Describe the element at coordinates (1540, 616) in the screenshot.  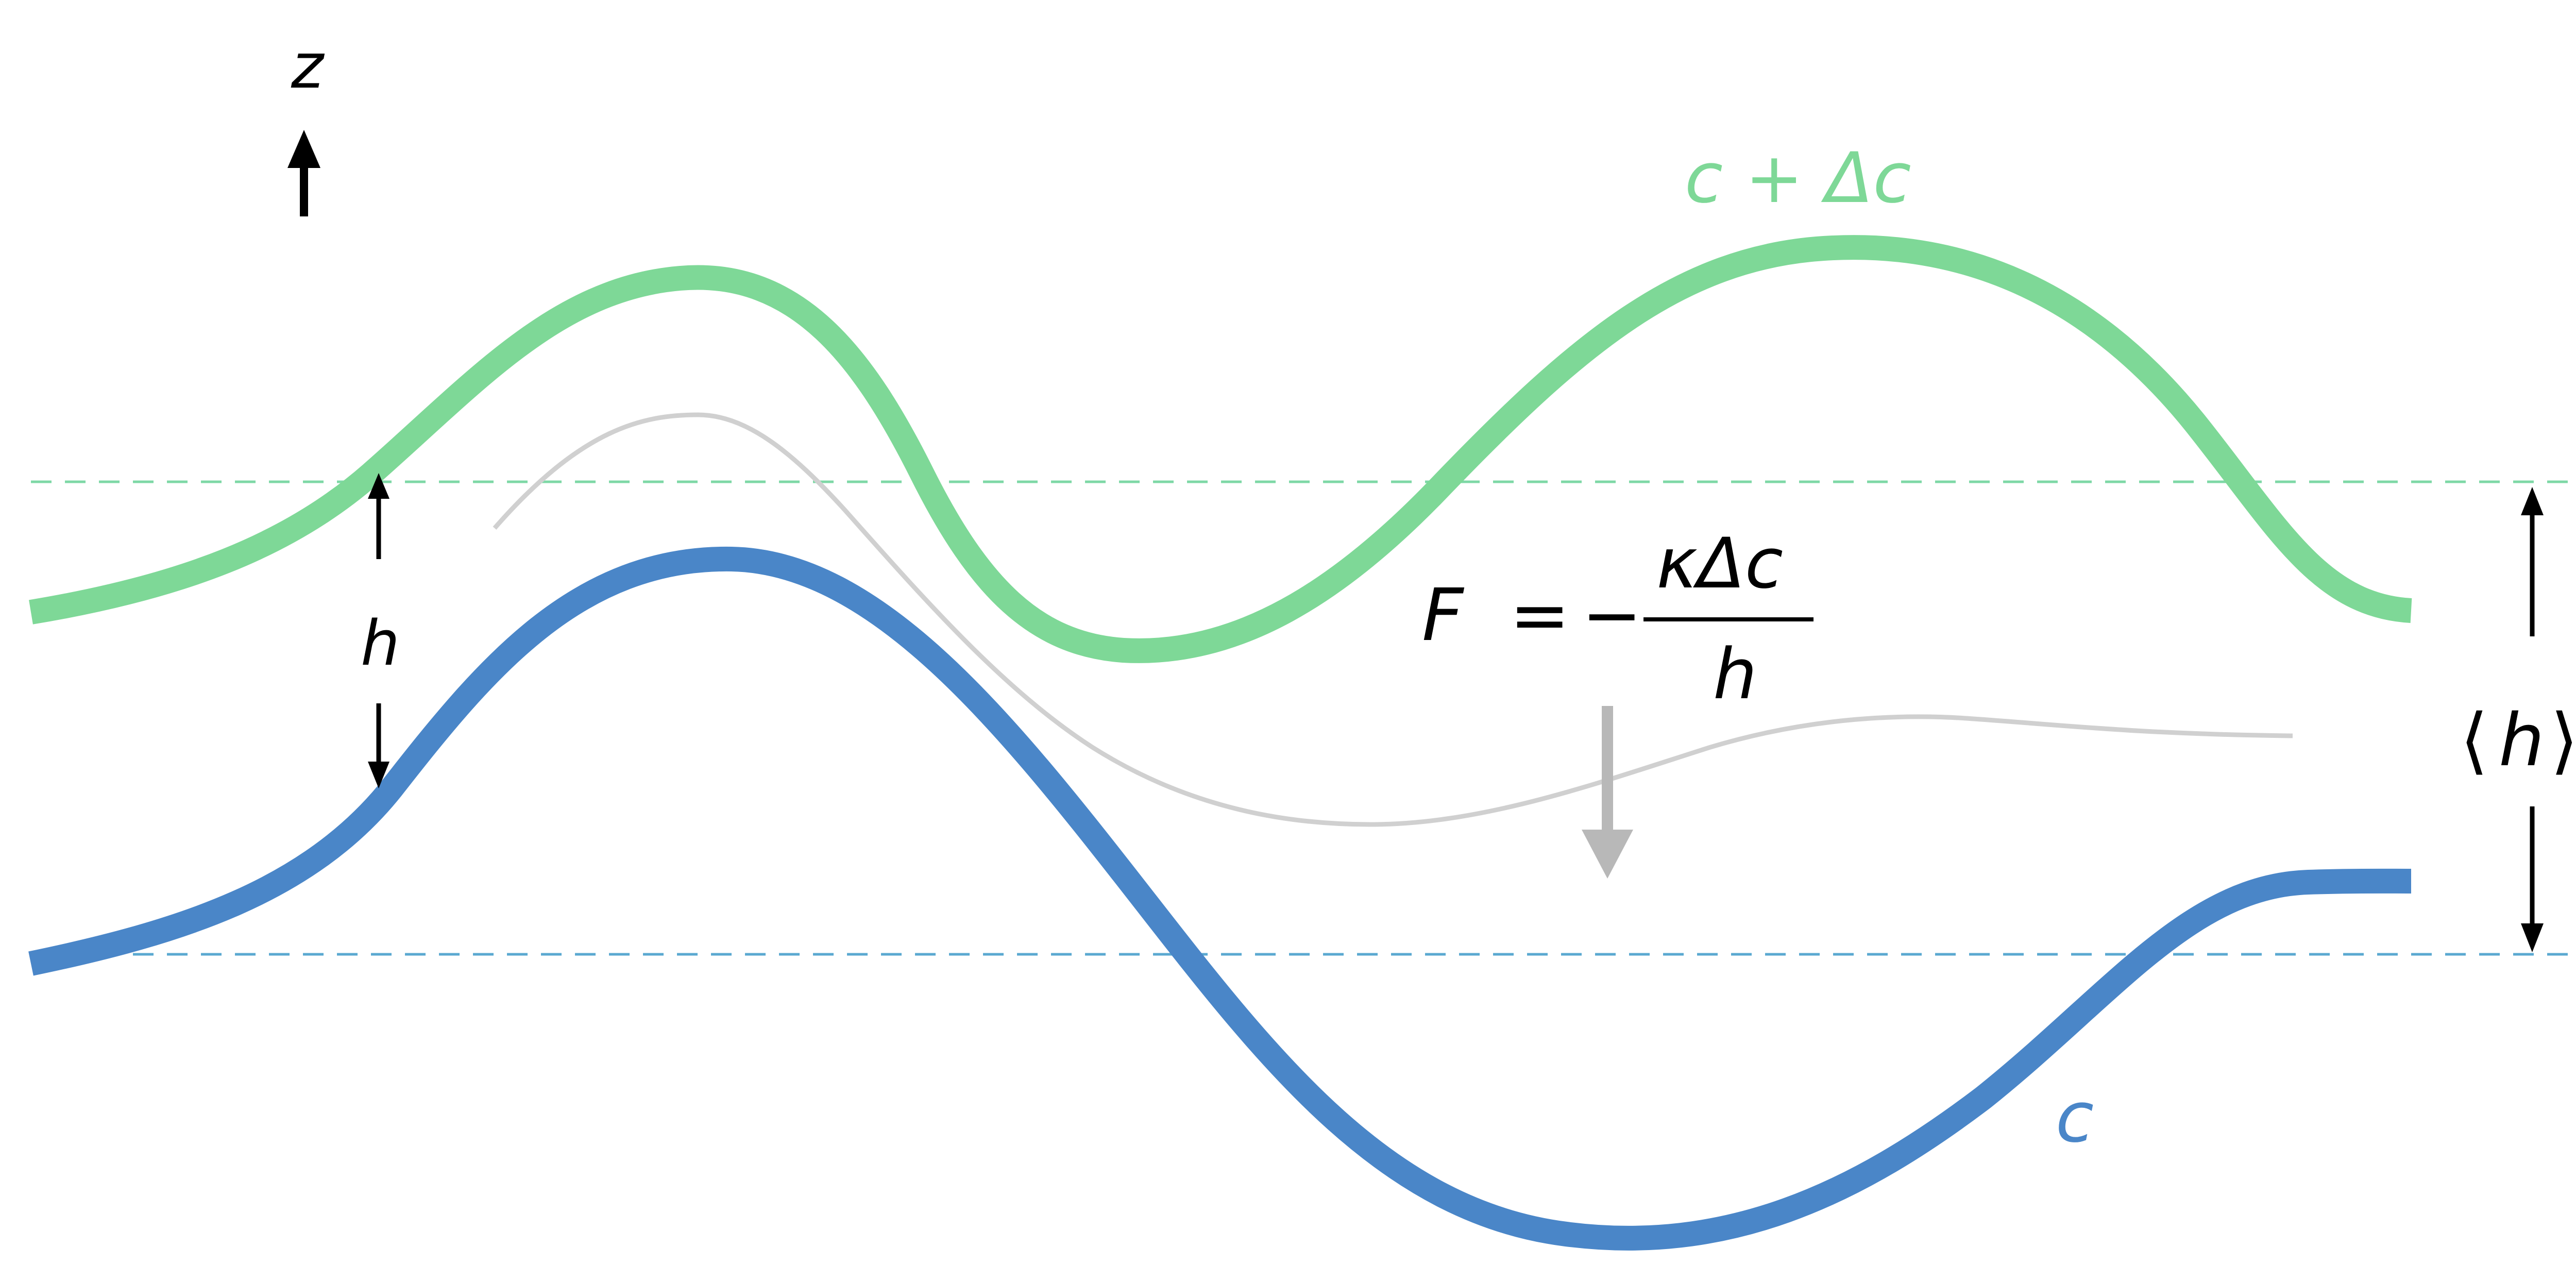
I see `flux-equals-sign: =` at that location.